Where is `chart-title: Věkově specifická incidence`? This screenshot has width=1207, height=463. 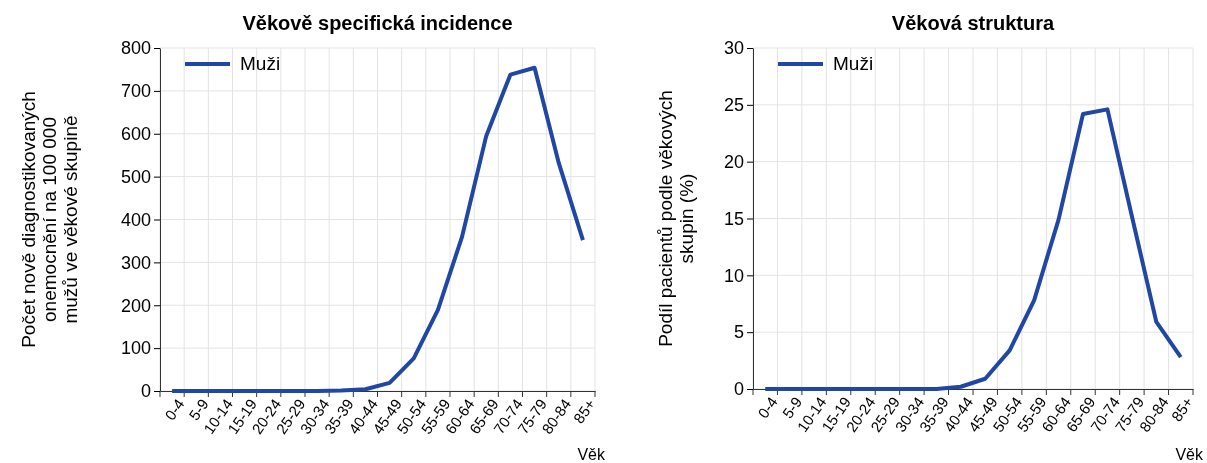
chart-title: Věkově specifická incidence is located at coordinates (377, 23).